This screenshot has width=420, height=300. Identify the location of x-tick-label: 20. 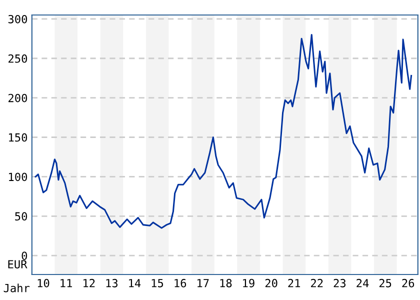
(271, 283).